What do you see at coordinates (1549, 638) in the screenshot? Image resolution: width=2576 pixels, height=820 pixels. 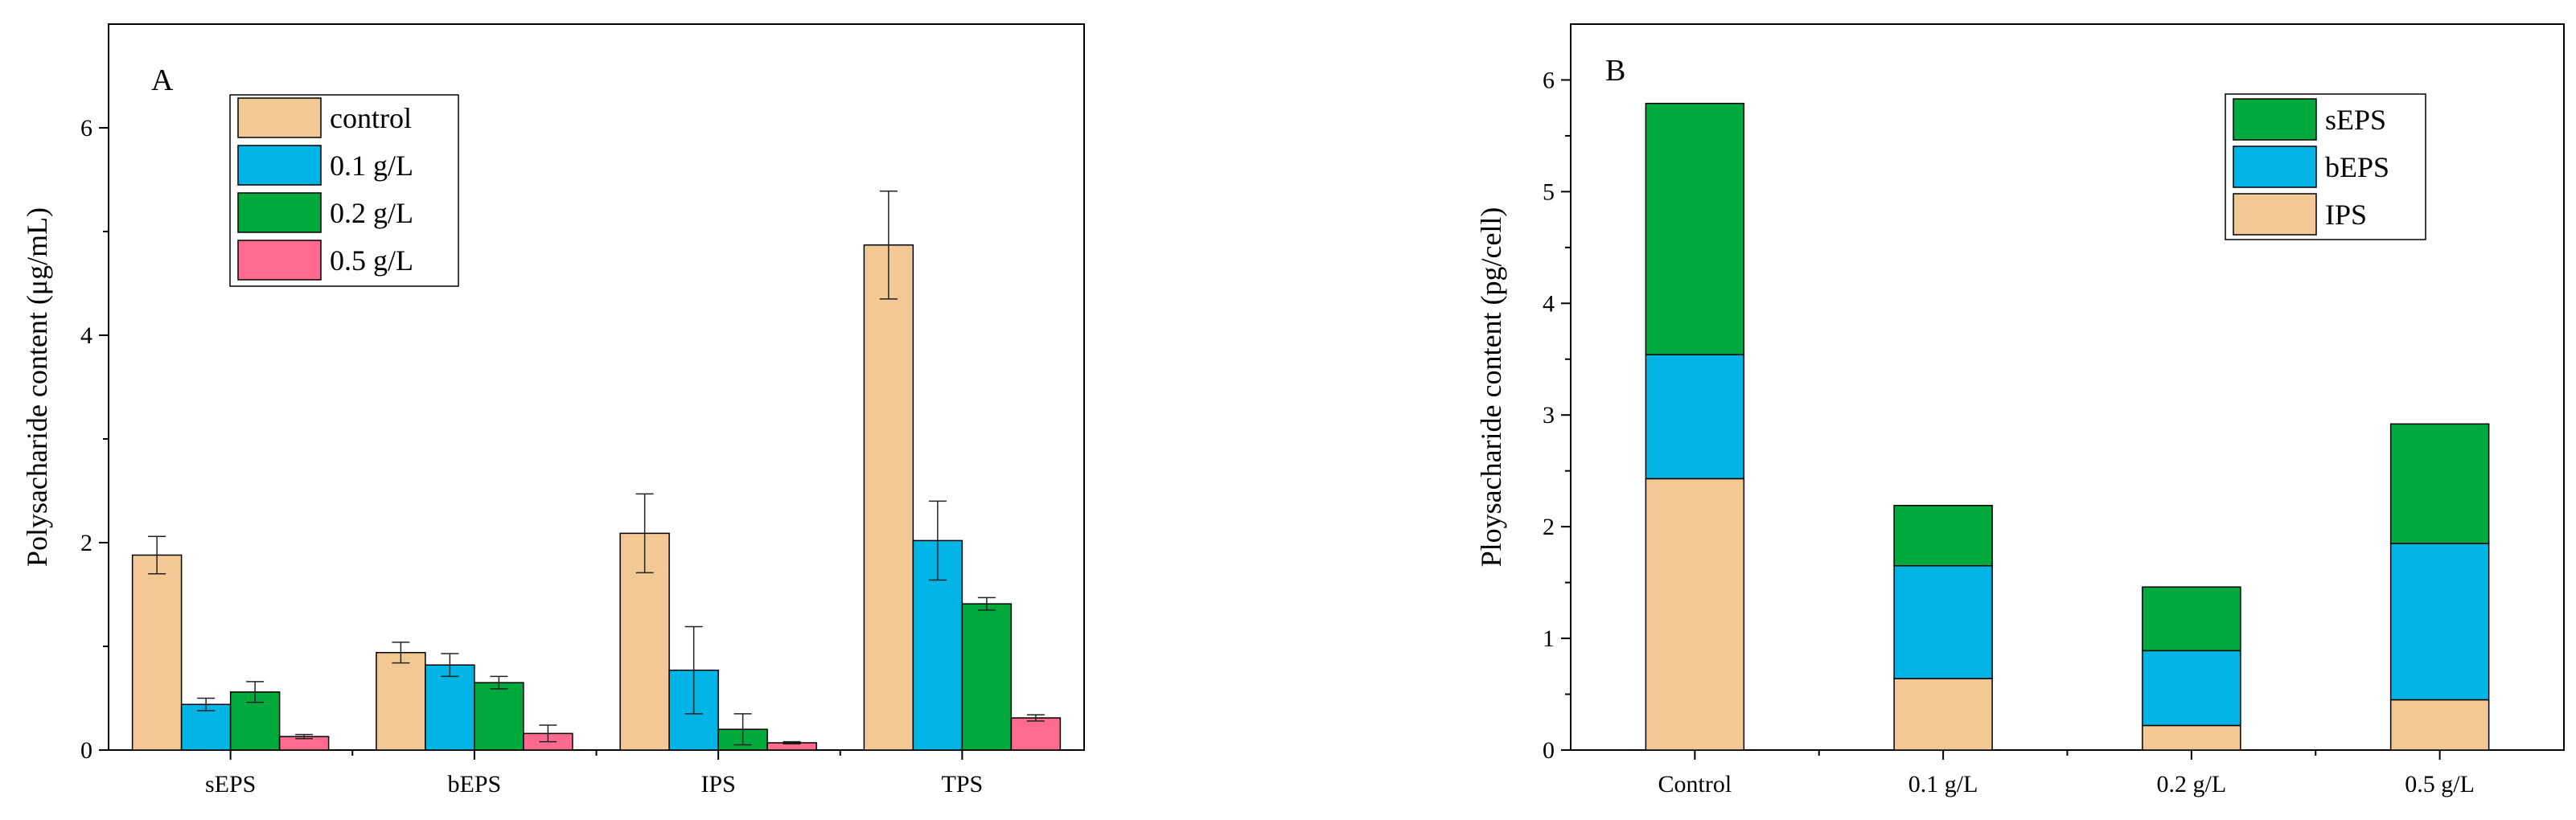 I see `y-tick-label: 1` at bounding box center [1549, 638].